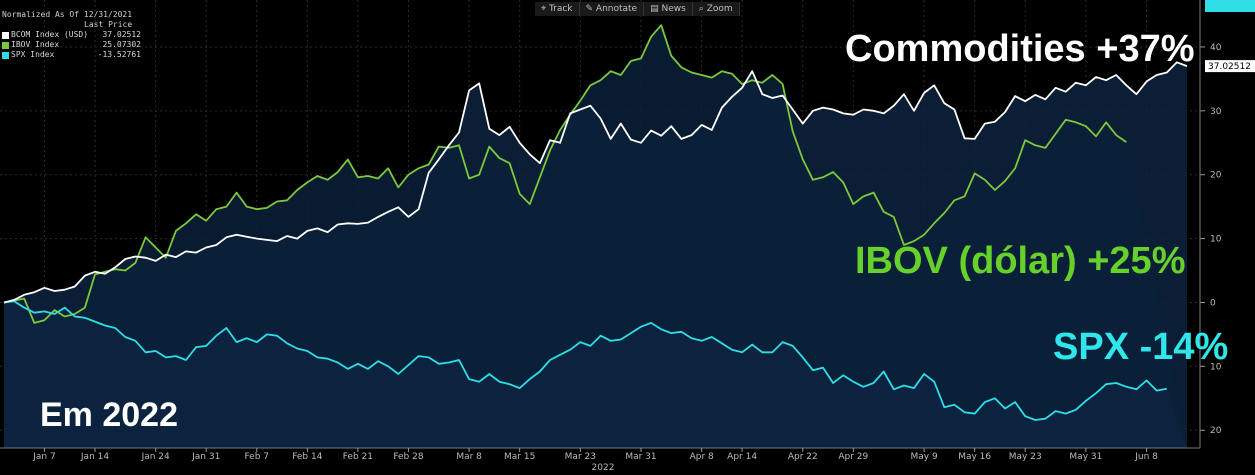 The height and width of the screenshot is (475, 1255). What do you see at coordinates (1216, 112) in the screenshot?
I see `y-tick-label: 30` at bounding box center [1216, 112].